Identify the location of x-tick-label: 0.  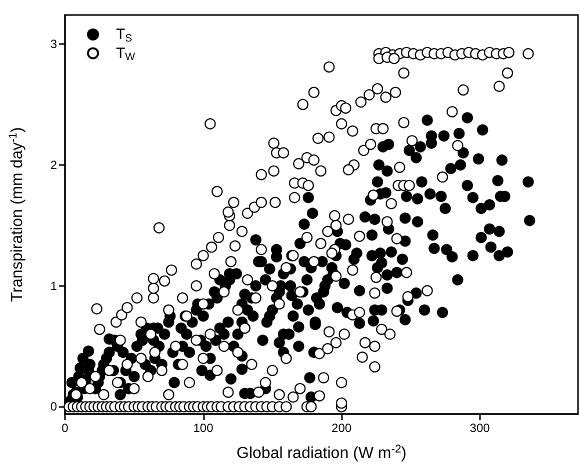
(65, 428).